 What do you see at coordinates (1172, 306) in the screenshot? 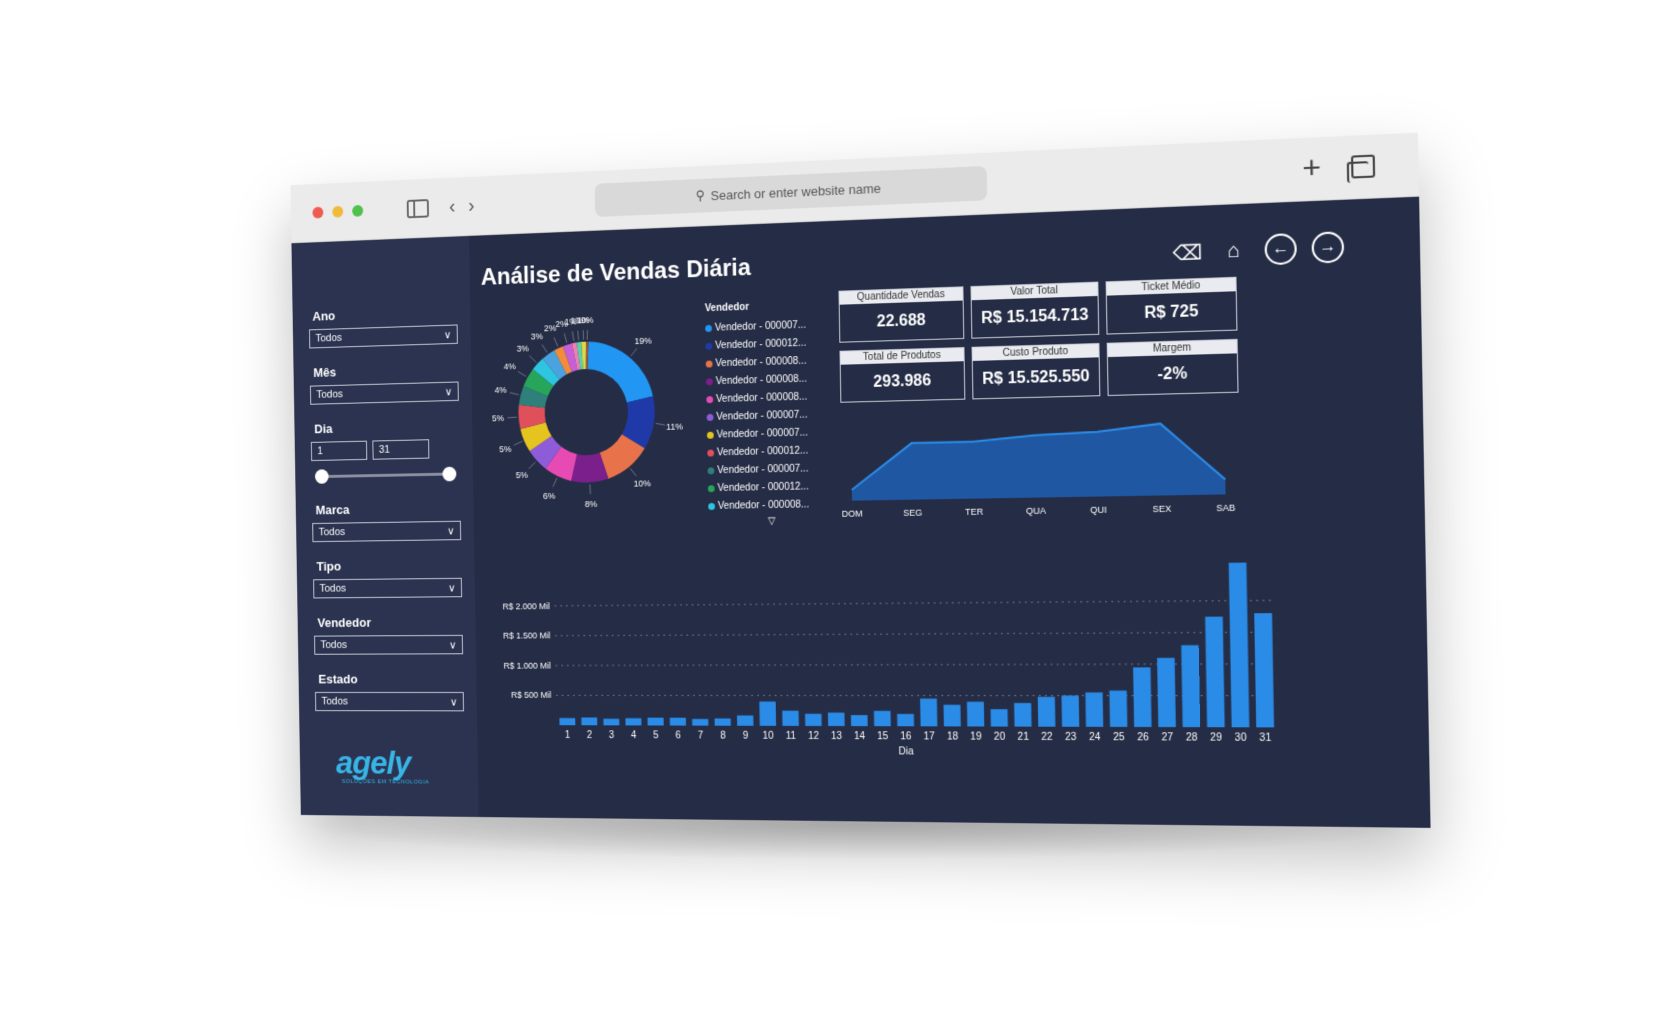
I see `kpi-card: Ticket Médio R$ 725` at bounding box center [1172, 306].